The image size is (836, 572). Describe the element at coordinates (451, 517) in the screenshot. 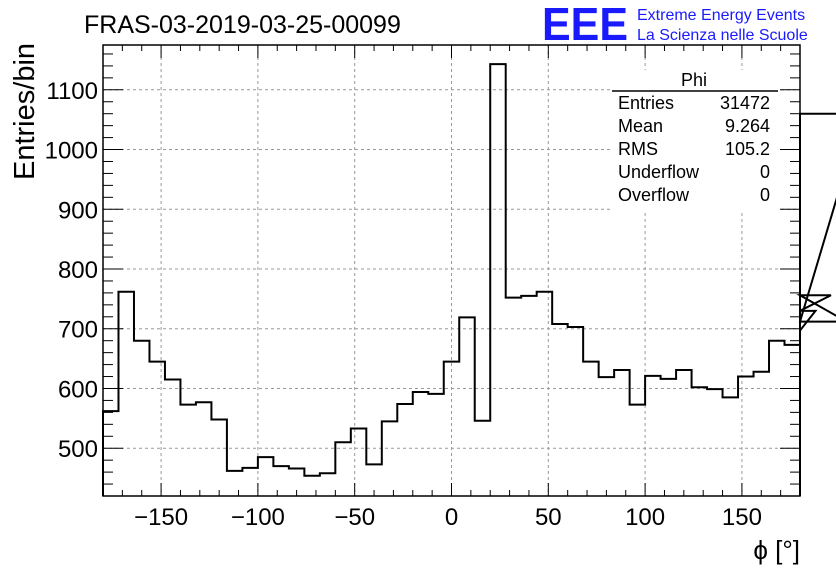

I see `x-tick-label: 0` at that location.